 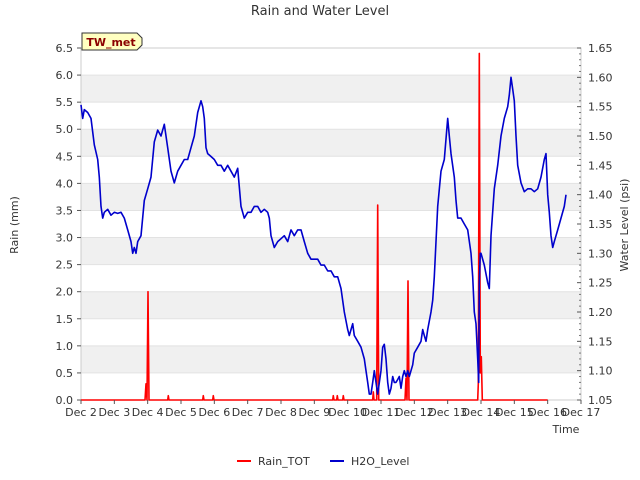 What do you see at coordinates (65, 183) in the screenshot?
I see `y-left-tick-label: 4.0` at bounding box center [65, 183].